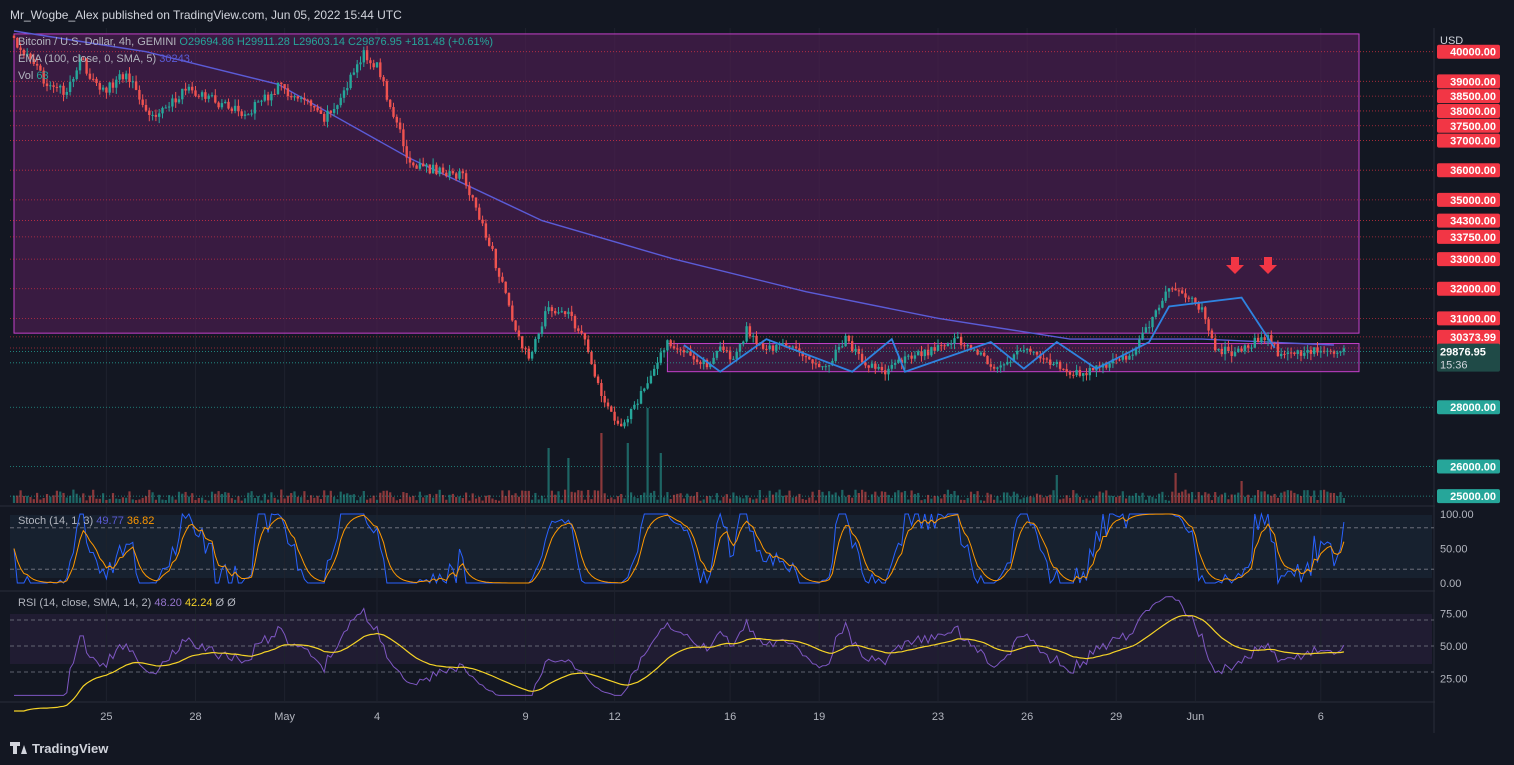 Image resolution: width=1514 pixels, height=765 pixels. Describe the element at coordinates (59, 748) in the screenshot. I see `tradingview-logo: TradingView` at that location.